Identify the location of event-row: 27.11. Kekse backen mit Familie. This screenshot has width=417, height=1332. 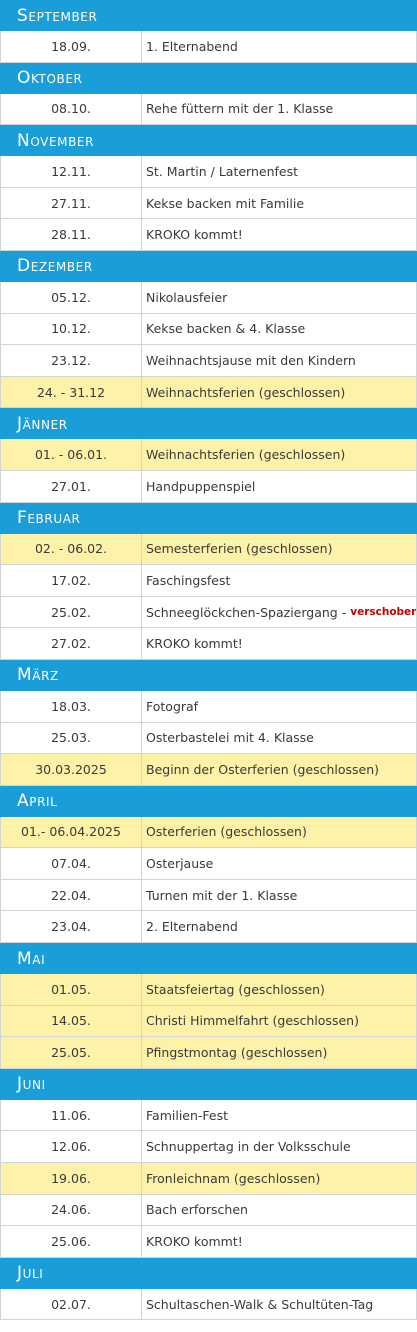
(208, 203).